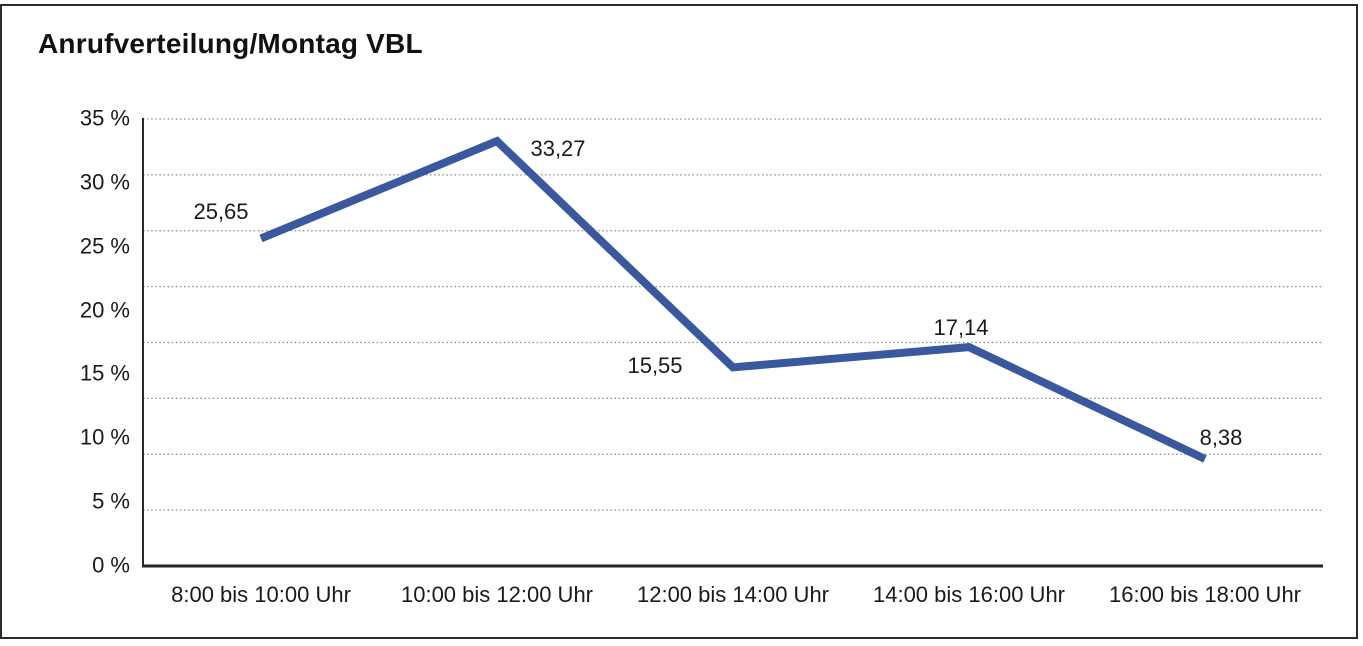  What do you see at coordinates (655, 366) in the screenshot?
I see `data-point-label: 15,55` at bounding box center [655, 366].